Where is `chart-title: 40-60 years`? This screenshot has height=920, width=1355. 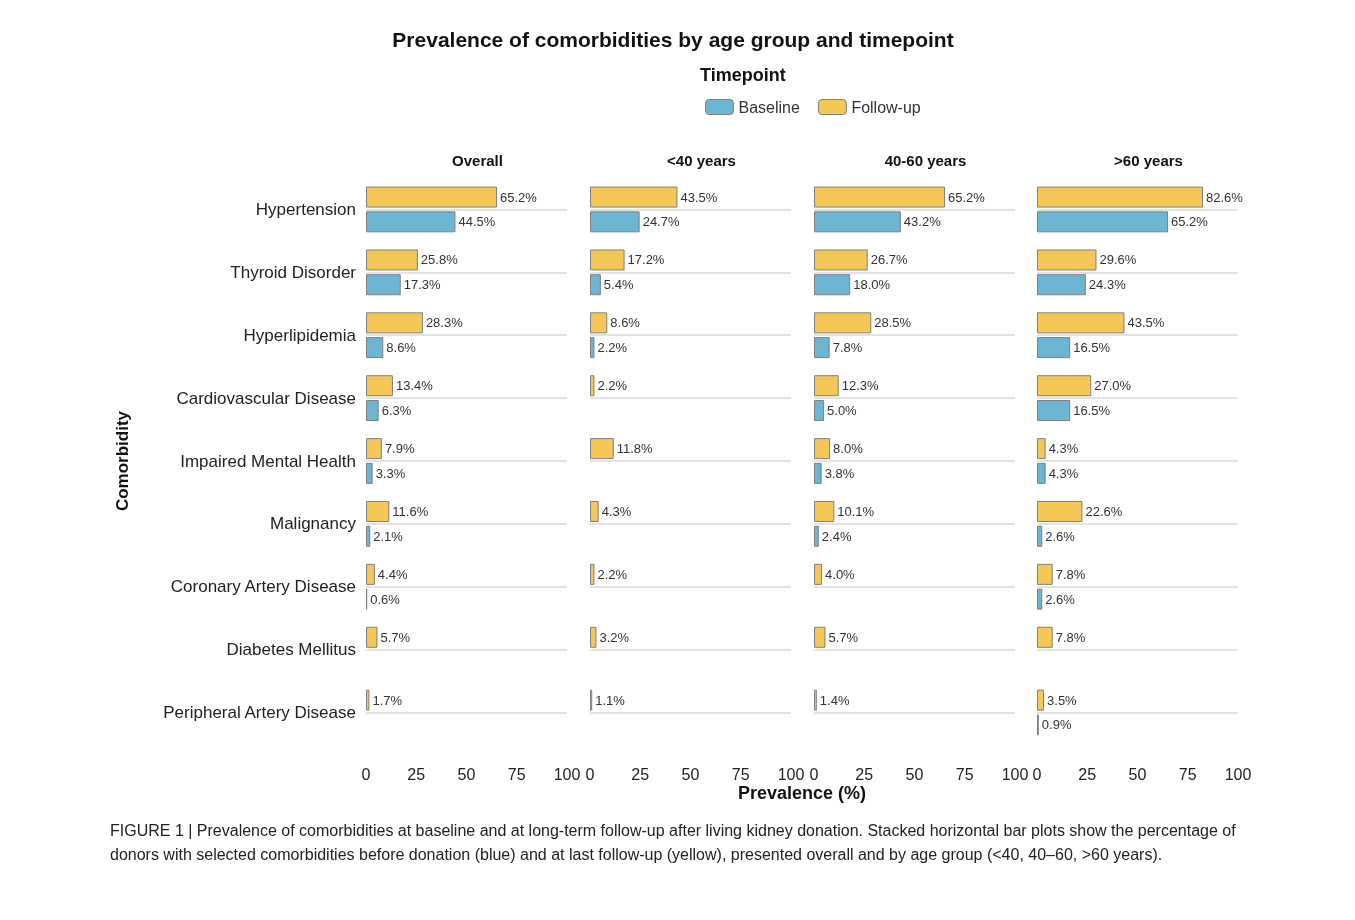 chart-title: 40-60 years is located at coordinates (925, 160).